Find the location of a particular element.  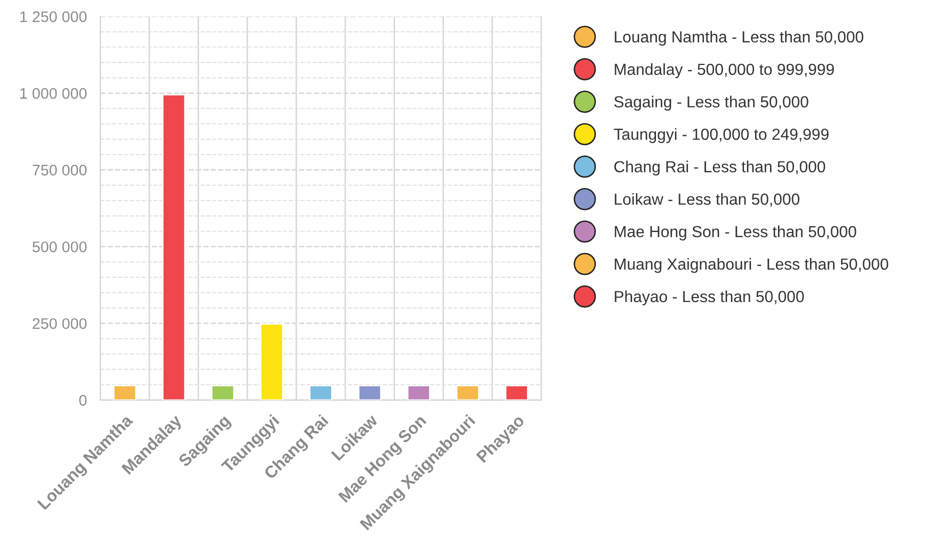

legend-label: Taunggyi - 100,000 to 249,999 is located at coordinates (721, 136).